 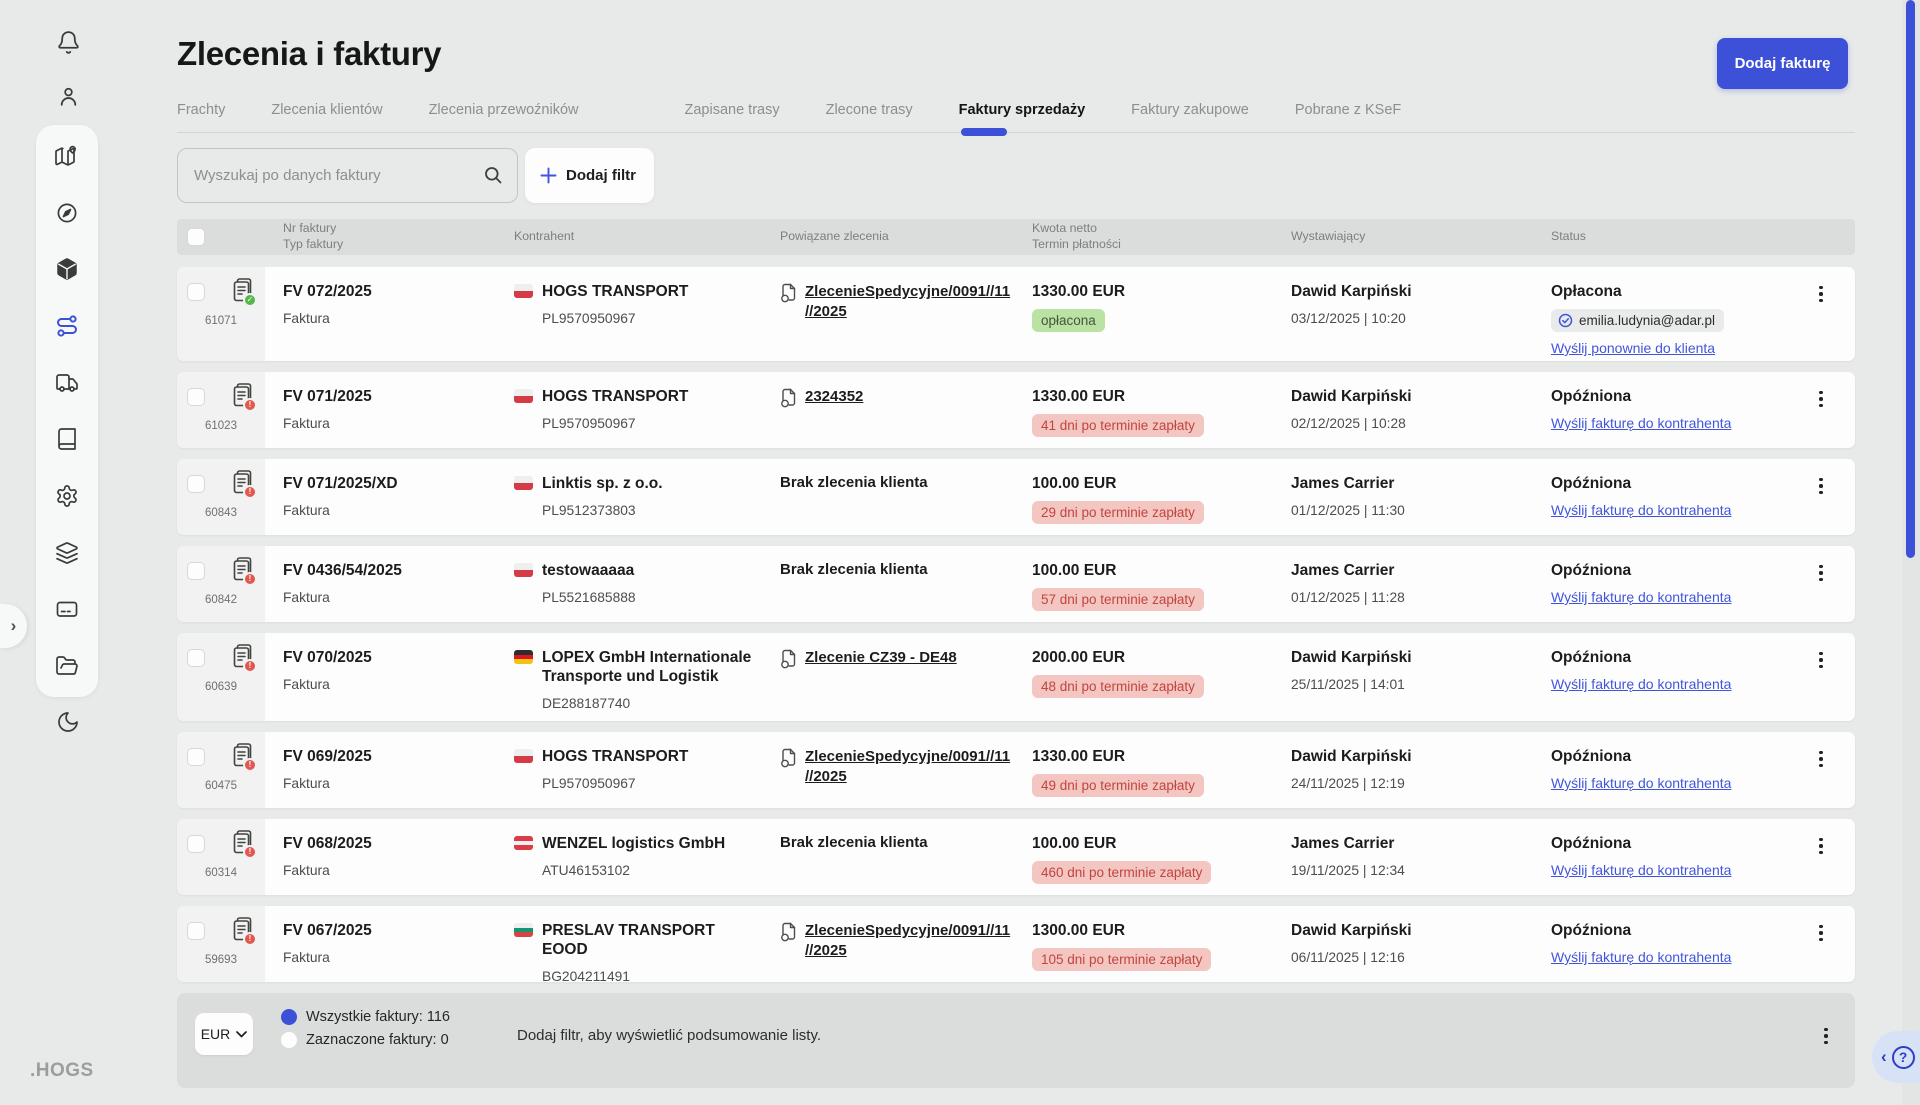 I want to click on search-icon, so click(x=493, y=178).